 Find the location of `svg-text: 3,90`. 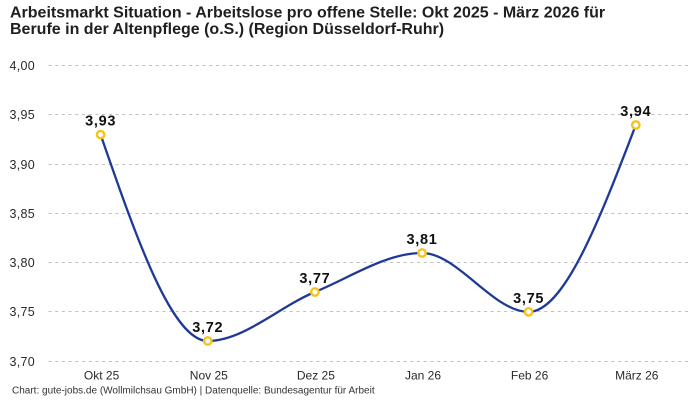

svg-text: 3,90 is located at coordinates (22, 165).